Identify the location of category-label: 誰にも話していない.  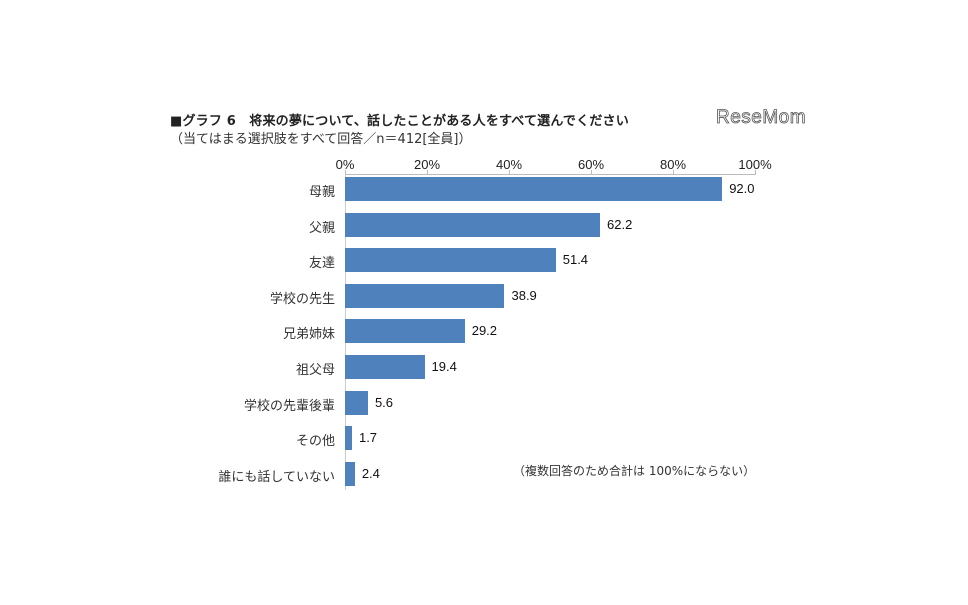
(276, 477).